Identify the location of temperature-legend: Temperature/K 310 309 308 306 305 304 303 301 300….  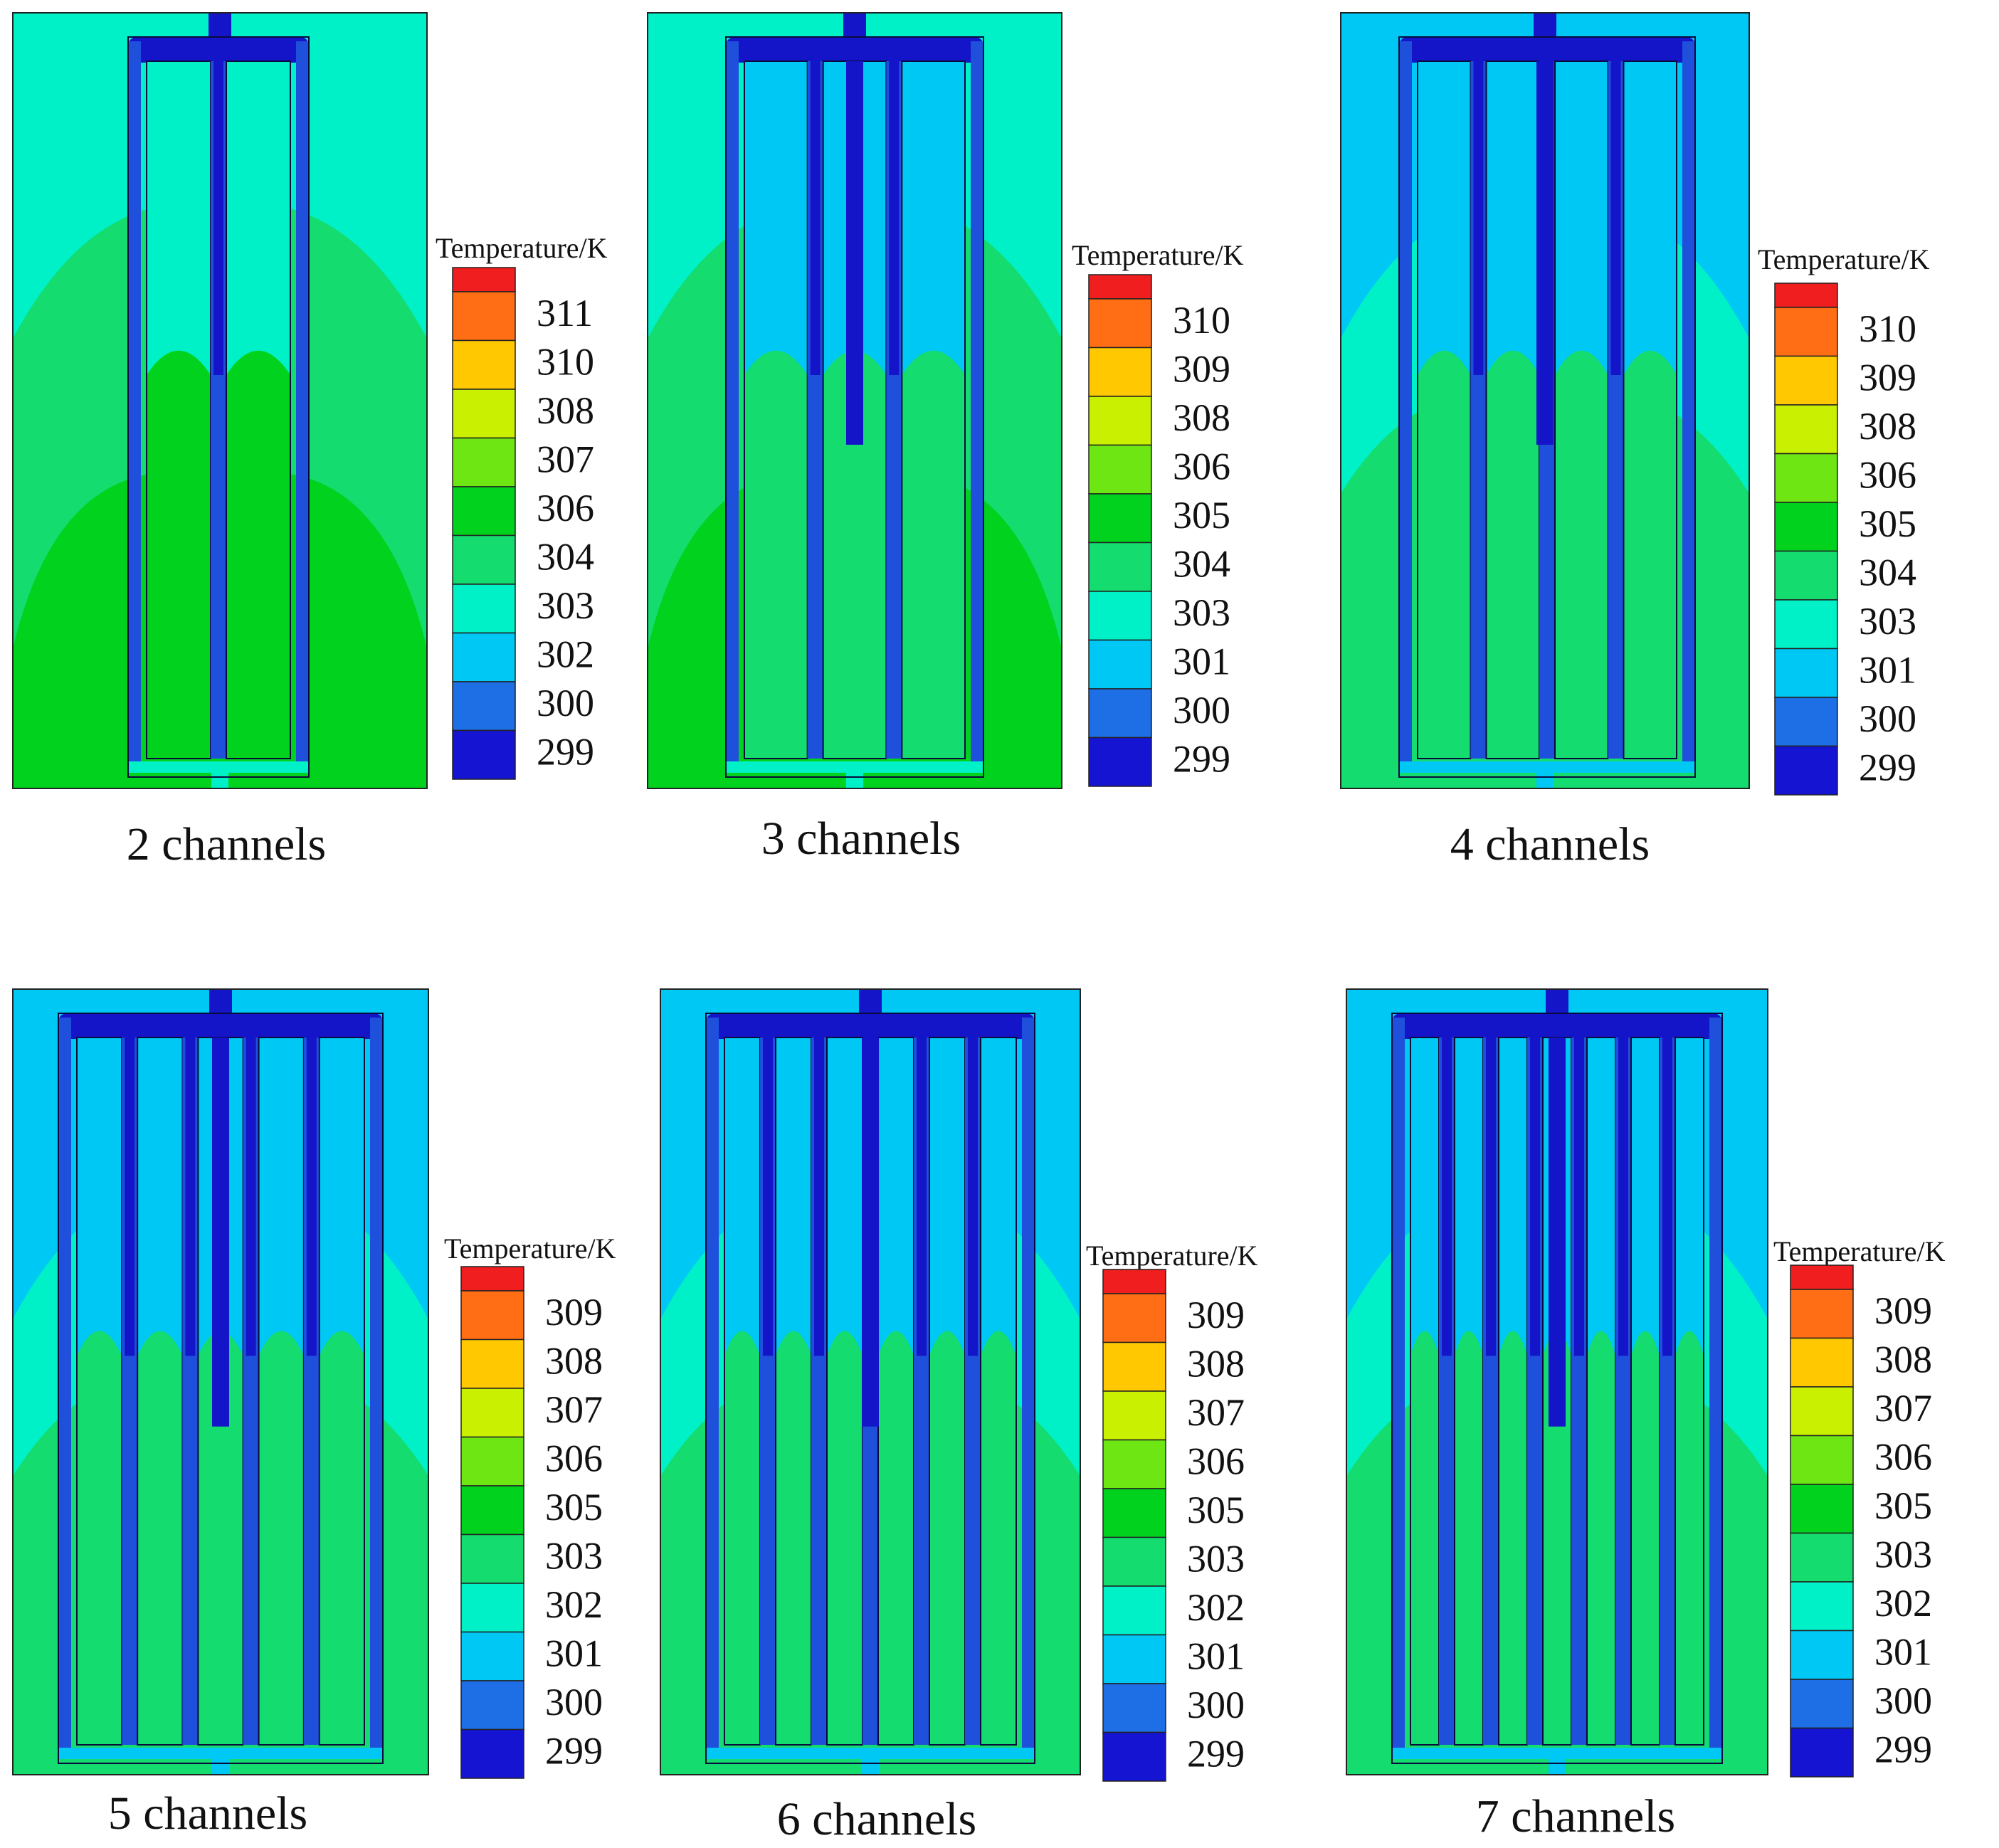
(1158, 513).